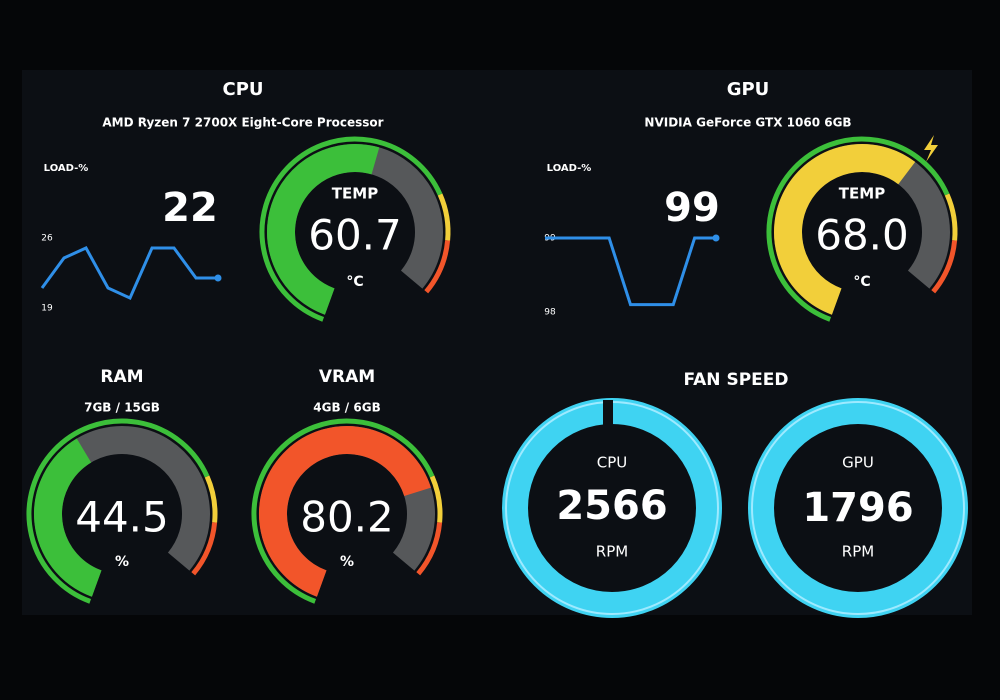 The image size is (1000, 700). What do you see at coordinates (748, 89) in the screenshot?
I see `section-title: GPU` at bounding box center [748, 89].